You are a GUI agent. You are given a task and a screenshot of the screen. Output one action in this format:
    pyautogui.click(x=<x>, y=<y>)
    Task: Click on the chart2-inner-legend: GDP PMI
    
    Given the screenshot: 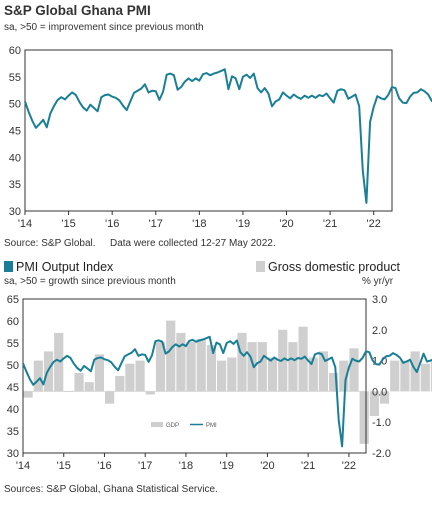 What is the action you would take?
    pyautogui.click(x=184, y=425)
    